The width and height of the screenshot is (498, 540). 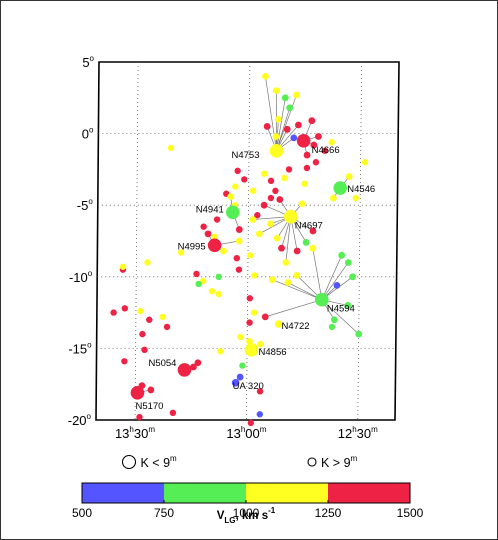 What do you see at coordinates (149, 406) in the screenshot?
I see `group-label: N5170` at bounding box center [149, 406].